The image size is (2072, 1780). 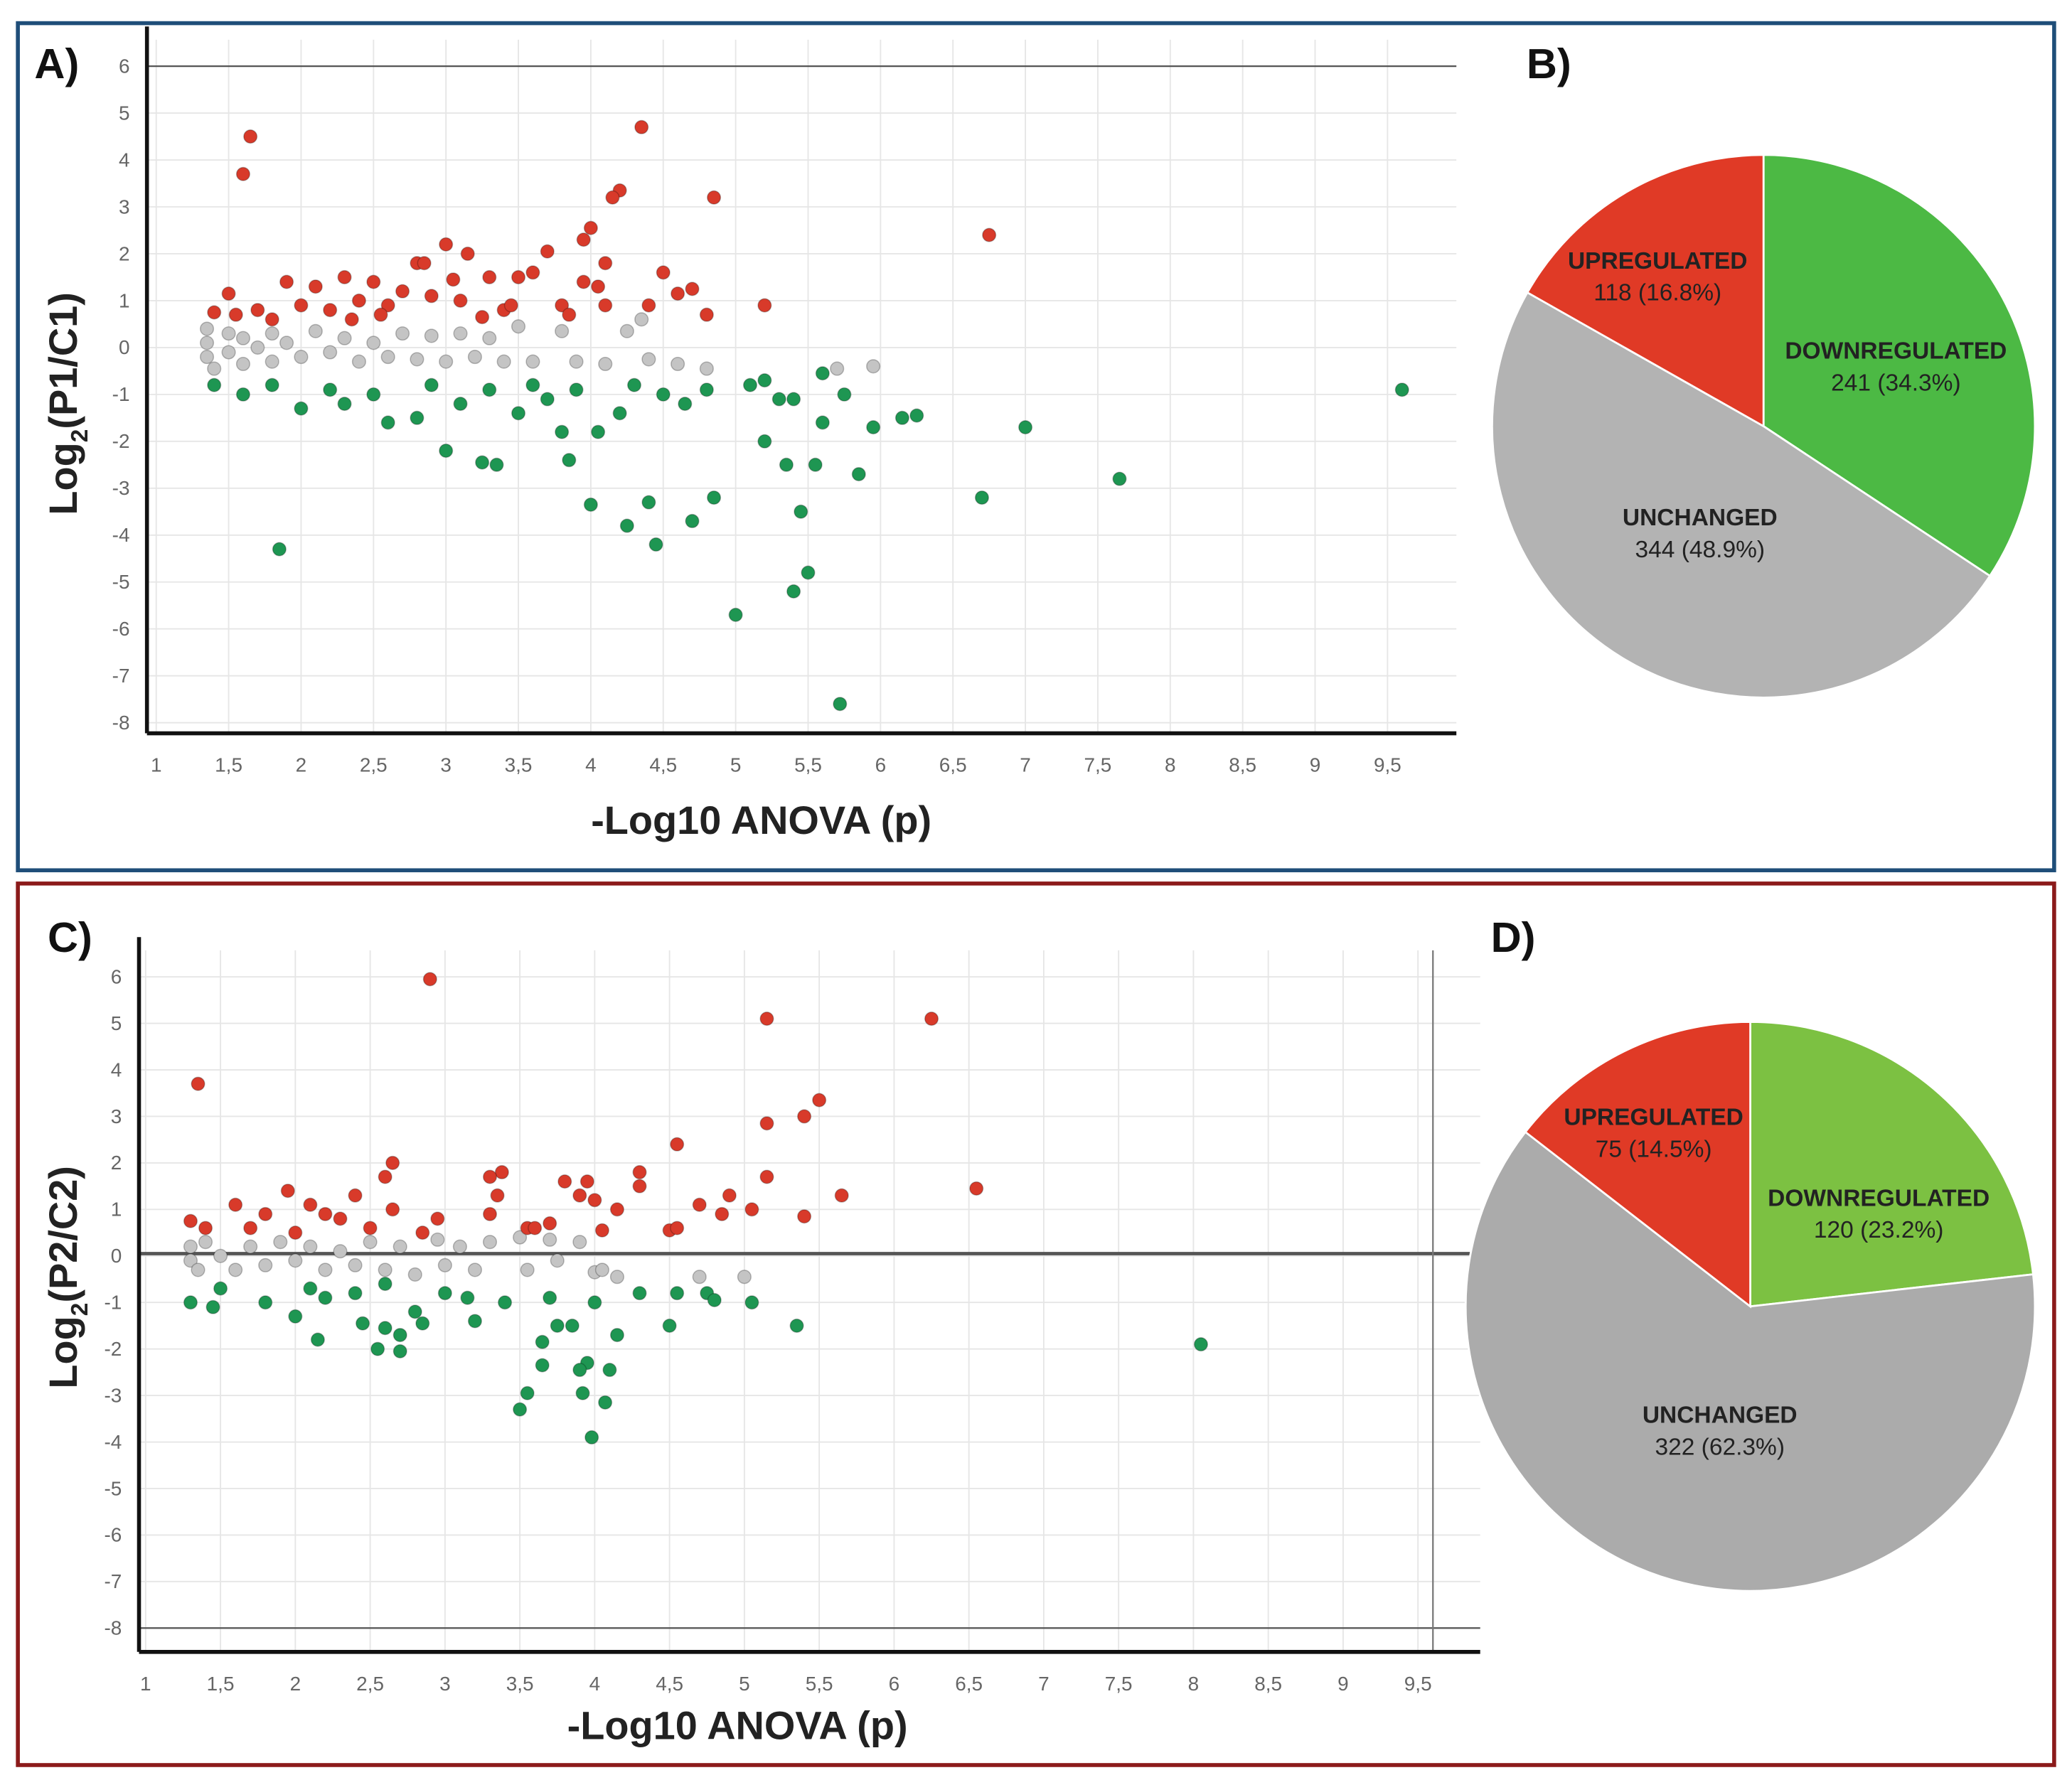 I want to click on y-tick-label: -3, so click(x=113, y=1395).